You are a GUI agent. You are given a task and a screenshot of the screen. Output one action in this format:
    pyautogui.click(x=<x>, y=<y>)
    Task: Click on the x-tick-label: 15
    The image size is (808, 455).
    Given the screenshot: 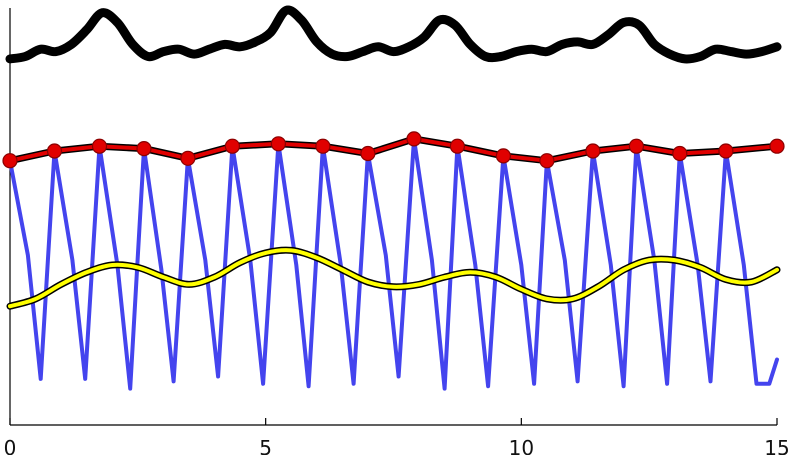 What is the action you would take?
    pyautogui.click(x=776, y=445)
    